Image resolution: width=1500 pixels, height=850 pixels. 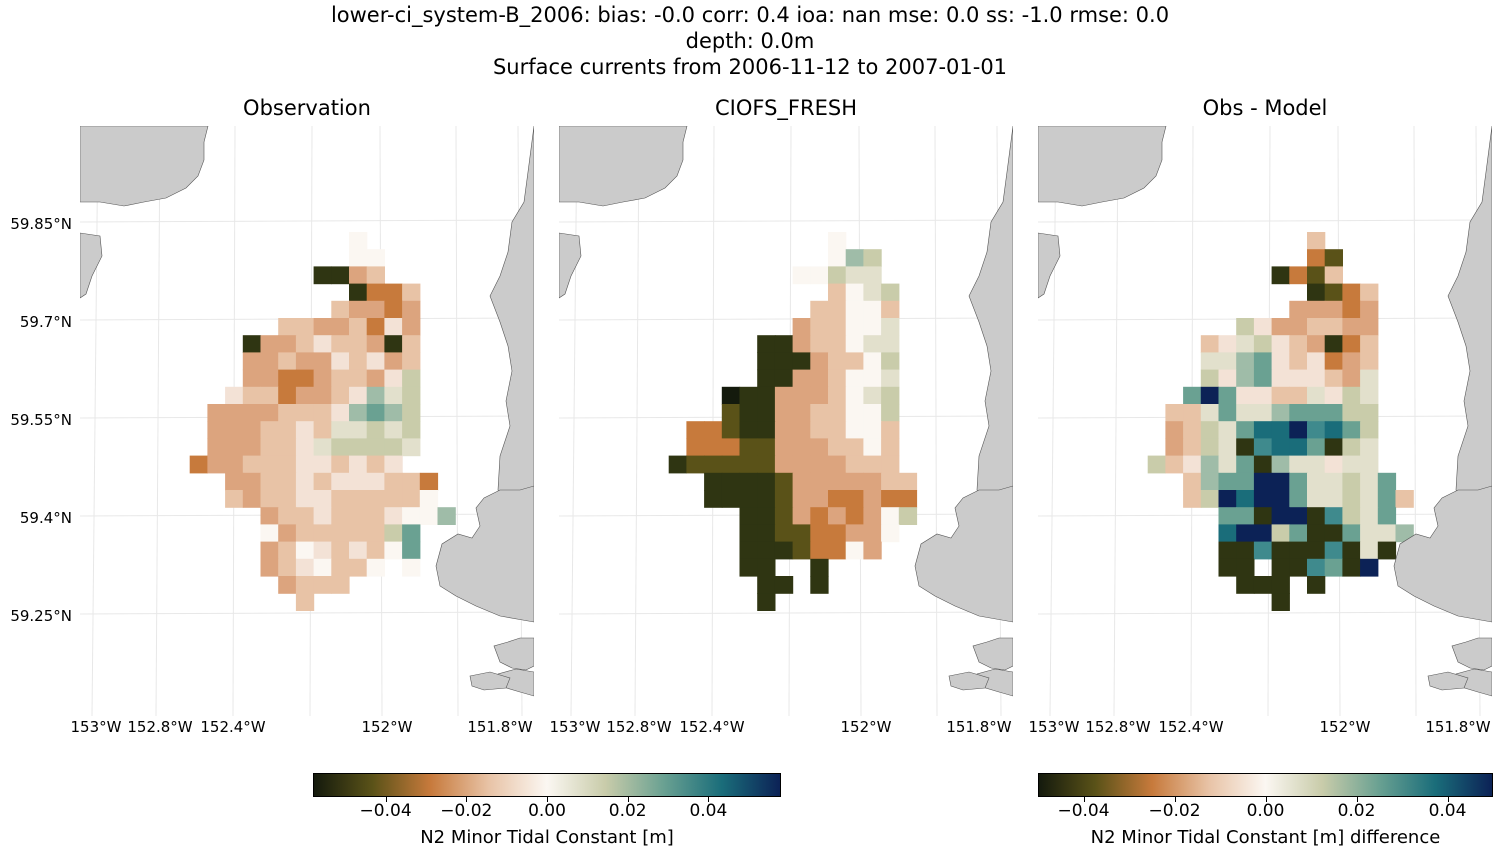 I want to click on colorbar-tick, so click(x=1448, y=799).